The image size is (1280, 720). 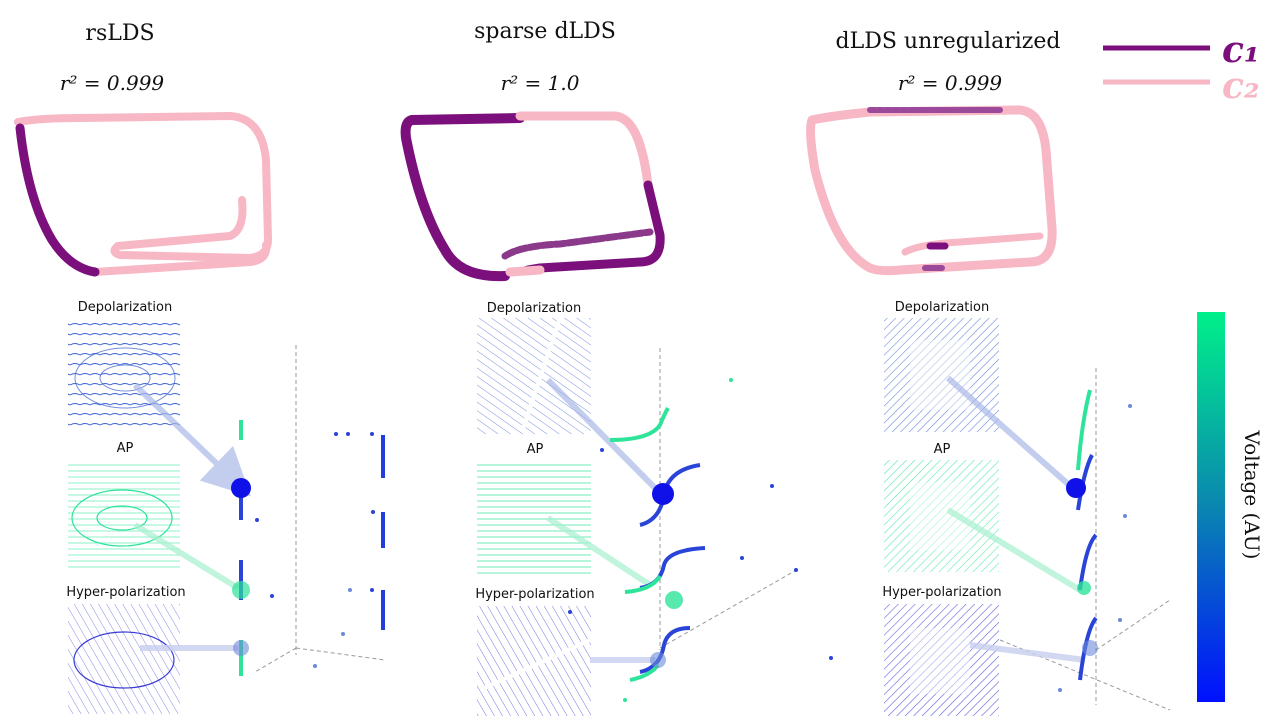 I want to click on spiral-depolarization-1-inner, so click(x=125, y=378).